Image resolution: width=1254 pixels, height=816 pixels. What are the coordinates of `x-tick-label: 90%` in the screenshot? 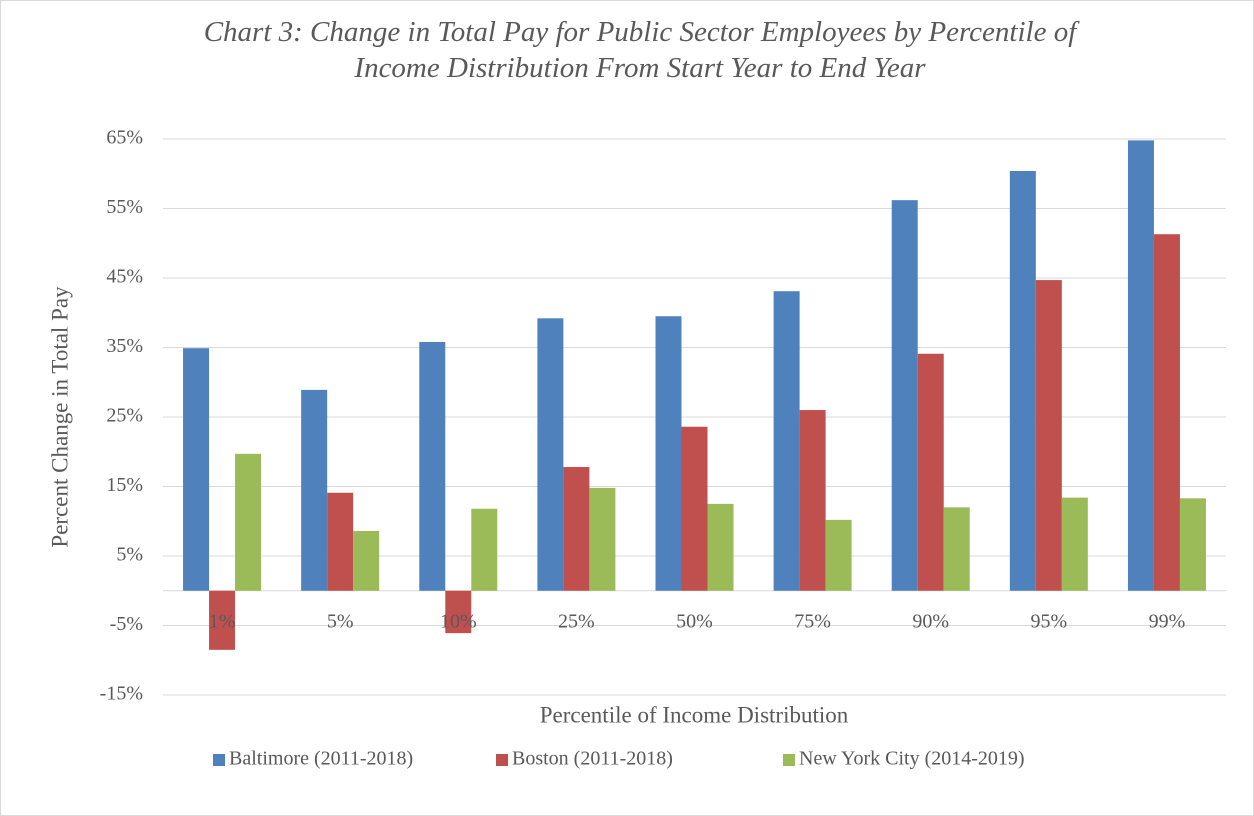 It's located at (930, 621).